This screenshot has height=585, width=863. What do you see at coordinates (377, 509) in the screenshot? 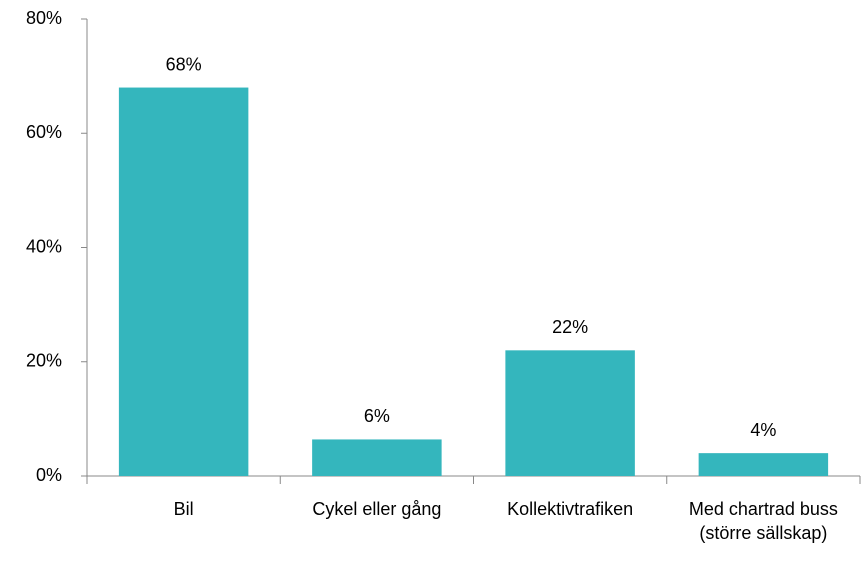
I see `x-tick-label: Cykel eller gång` at bounding box center [377, 509].